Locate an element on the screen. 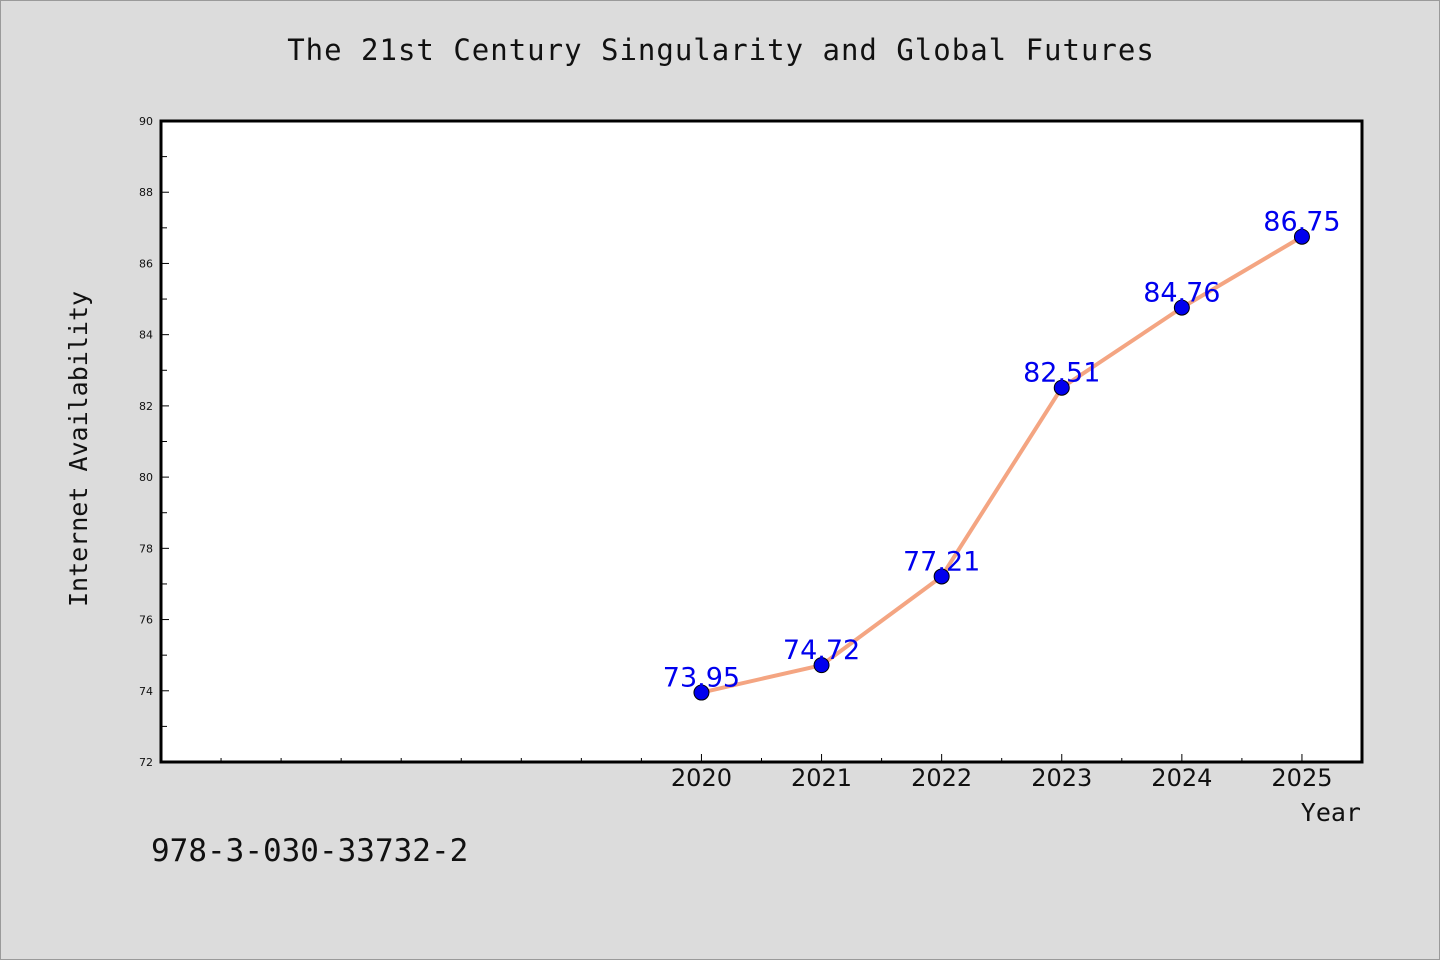  data-label: 84.76 is located at coordinates (1181, 293).